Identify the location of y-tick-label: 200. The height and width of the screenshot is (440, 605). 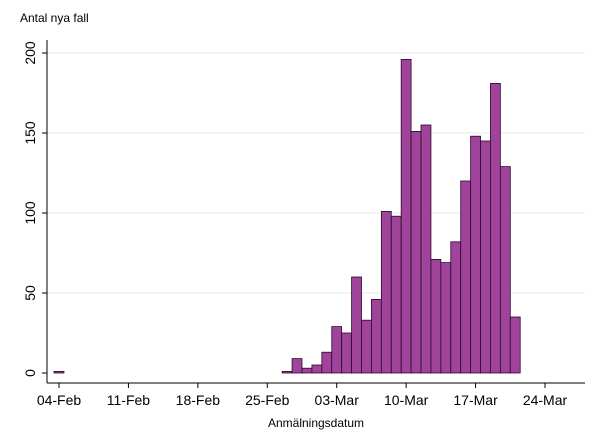
(30, 53).